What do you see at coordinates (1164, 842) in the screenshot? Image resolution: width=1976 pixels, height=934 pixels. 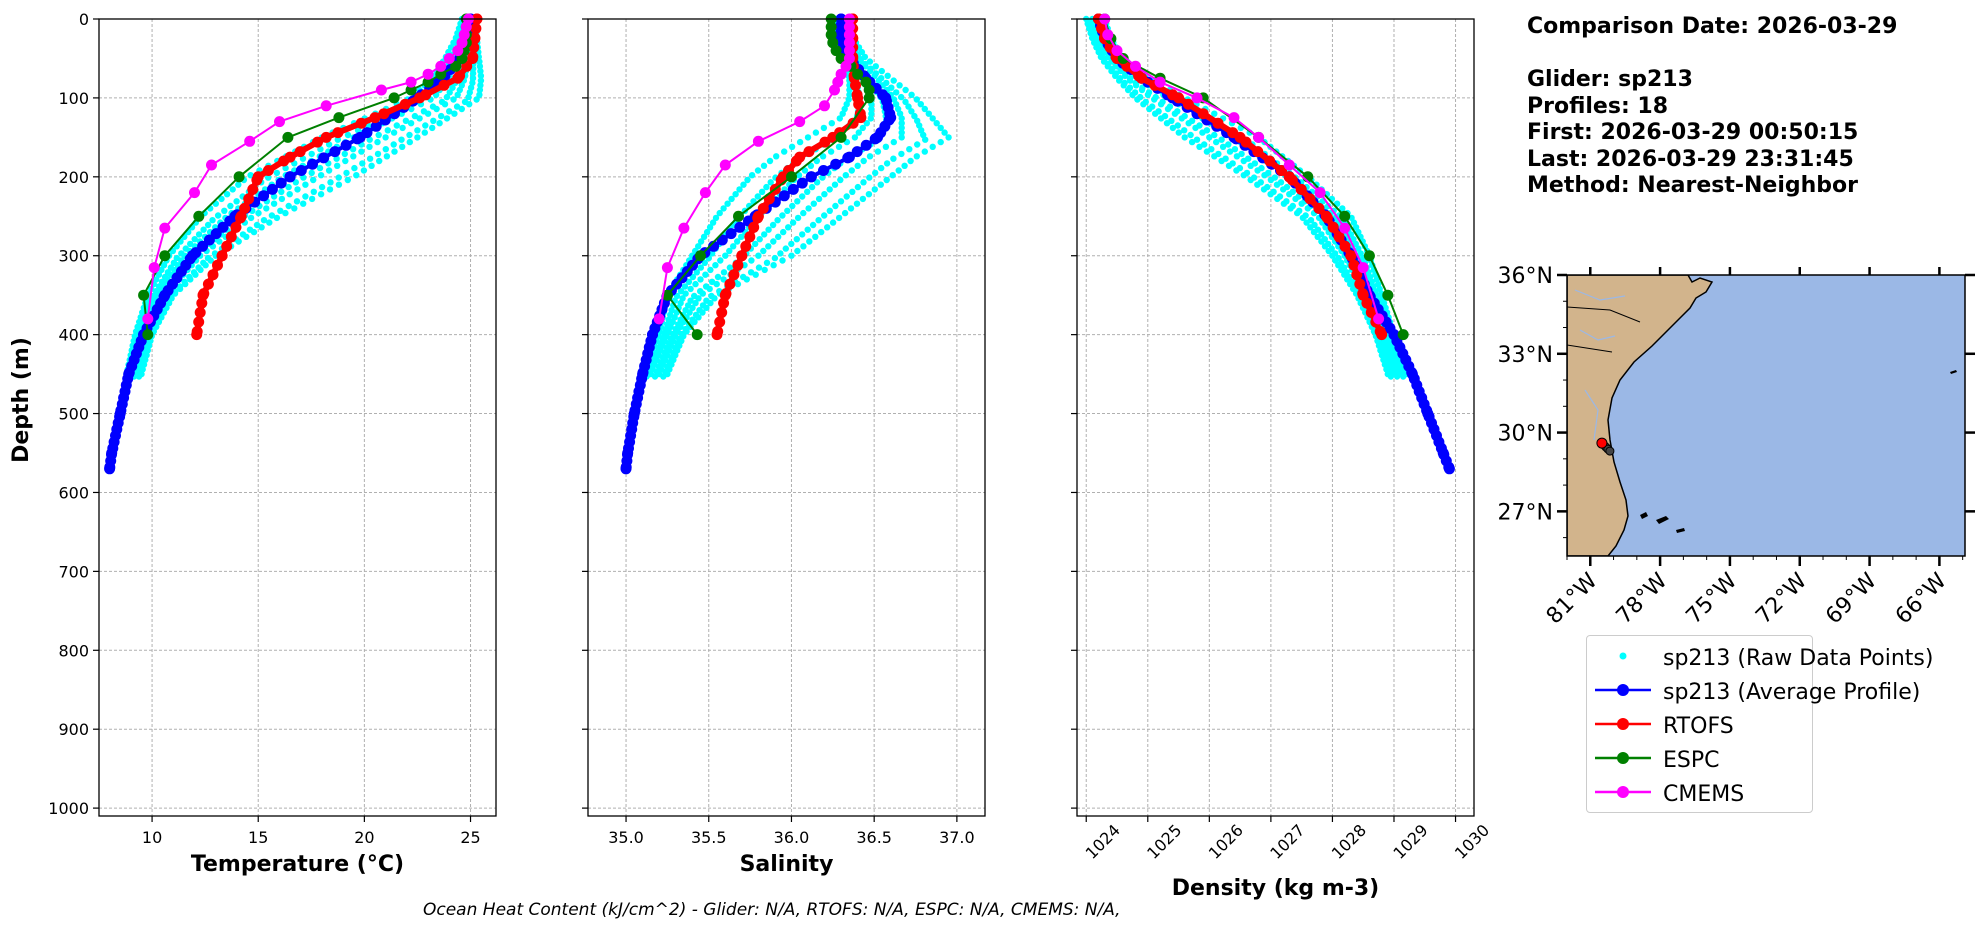 I see `x-tick-label: 1025` at bounding box center [1164, 842].